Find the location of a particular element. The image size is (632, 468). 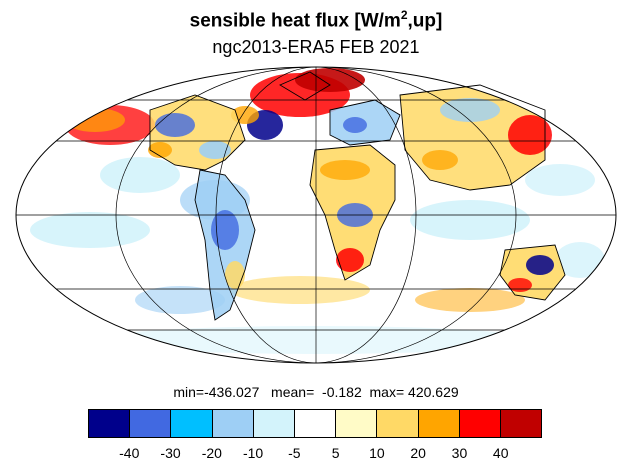

colorbar-tick-label: -10 is located at coordinates (253, 453).